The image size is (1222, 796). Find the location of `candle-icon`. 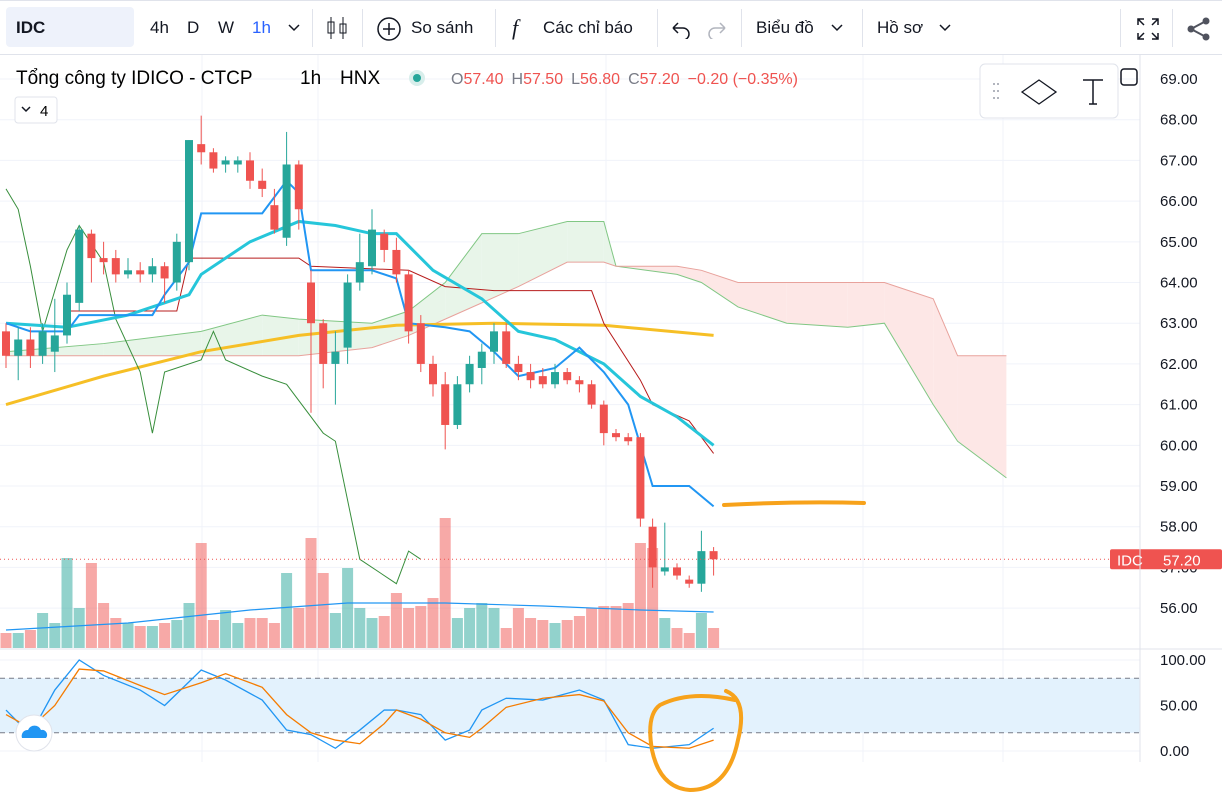

candle-icon is located at coordinates (337, 28).